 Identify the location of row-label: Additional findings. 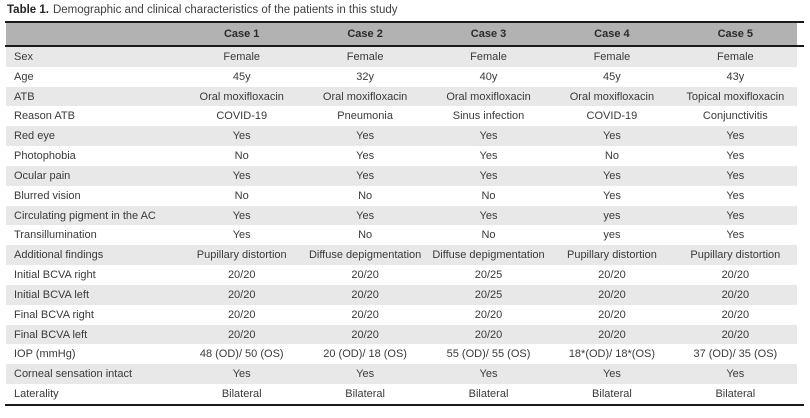
(59, 255).